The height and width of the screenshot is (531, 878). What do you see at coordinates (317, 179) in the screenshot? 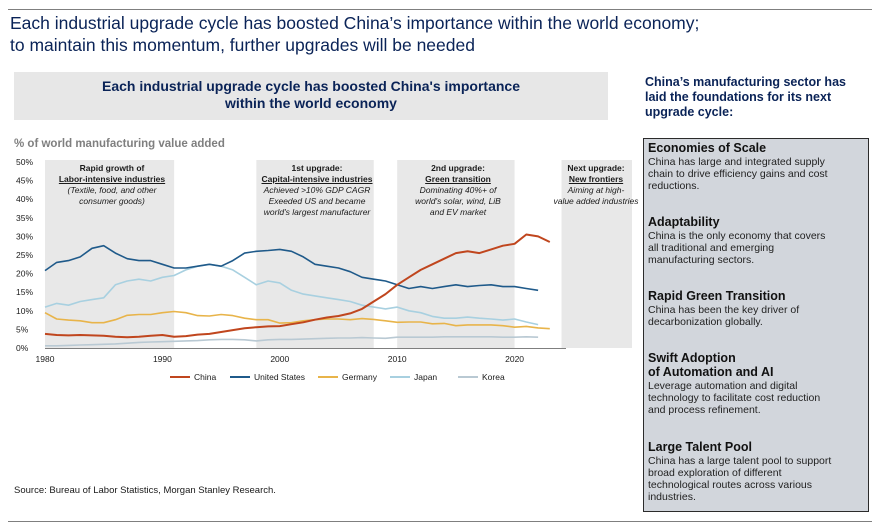
I see `phase-subtitle: Capital-intensive industries` at bounding box center [317, 179].